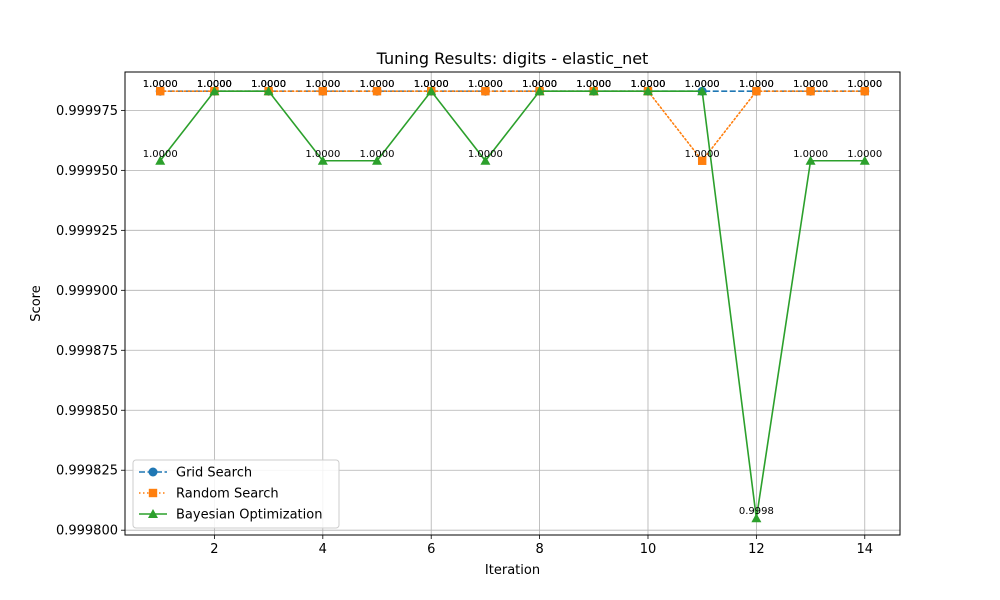 The image size is (1000, 600). Describe the element at coordinates (227, 494) in the screenshot. I see `legend-label-random-search: Random Search` at that location.